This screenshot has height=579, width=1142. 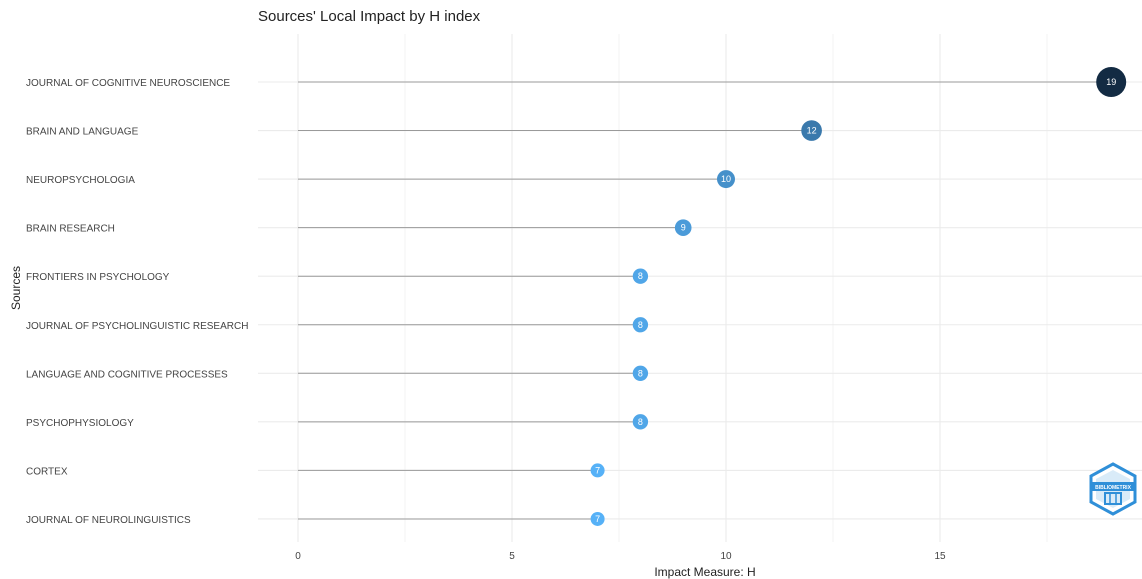 I want to click on point-value-label: 19, so click(x=1111, y=82).